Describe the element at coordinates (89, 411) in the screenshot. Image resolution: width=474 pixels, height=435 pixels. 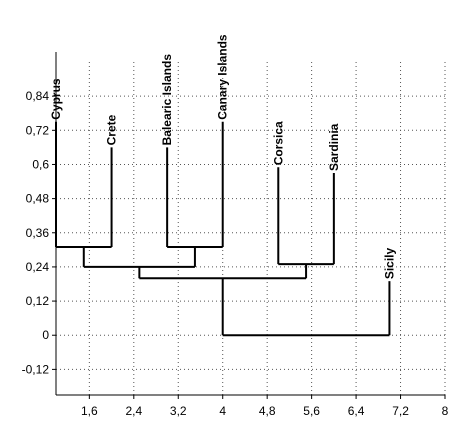
I see `x-tick-label: 1,6` at that location.